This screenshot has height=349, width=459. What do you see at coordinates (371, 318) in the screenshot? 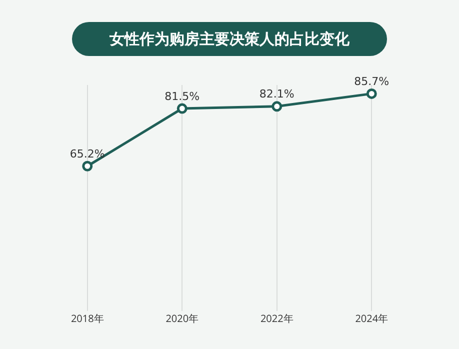
I see `x-tick-label: 2024年` at bounding box center [371, 318].